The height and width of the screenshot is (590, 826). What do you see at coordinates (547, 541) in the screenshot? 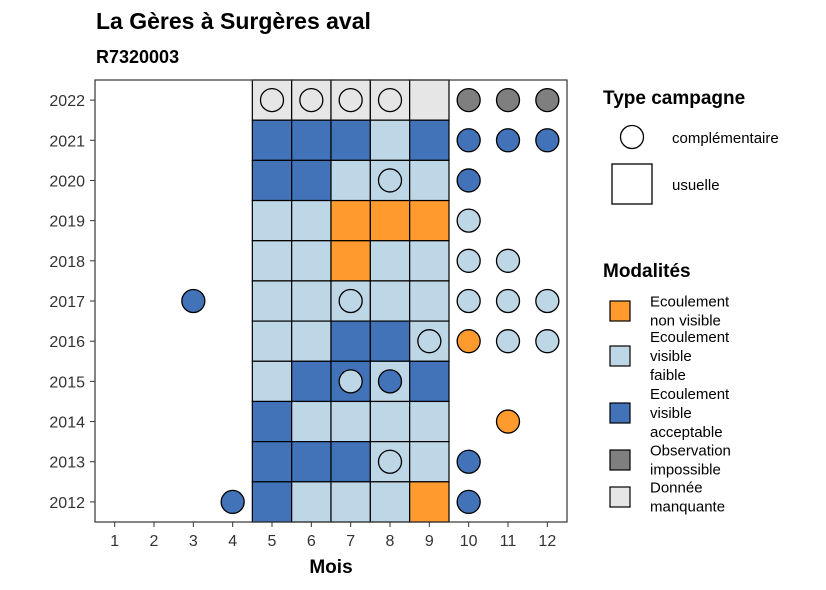
I see `x-tick-label-12: 12` at bounding box center [547, 541].